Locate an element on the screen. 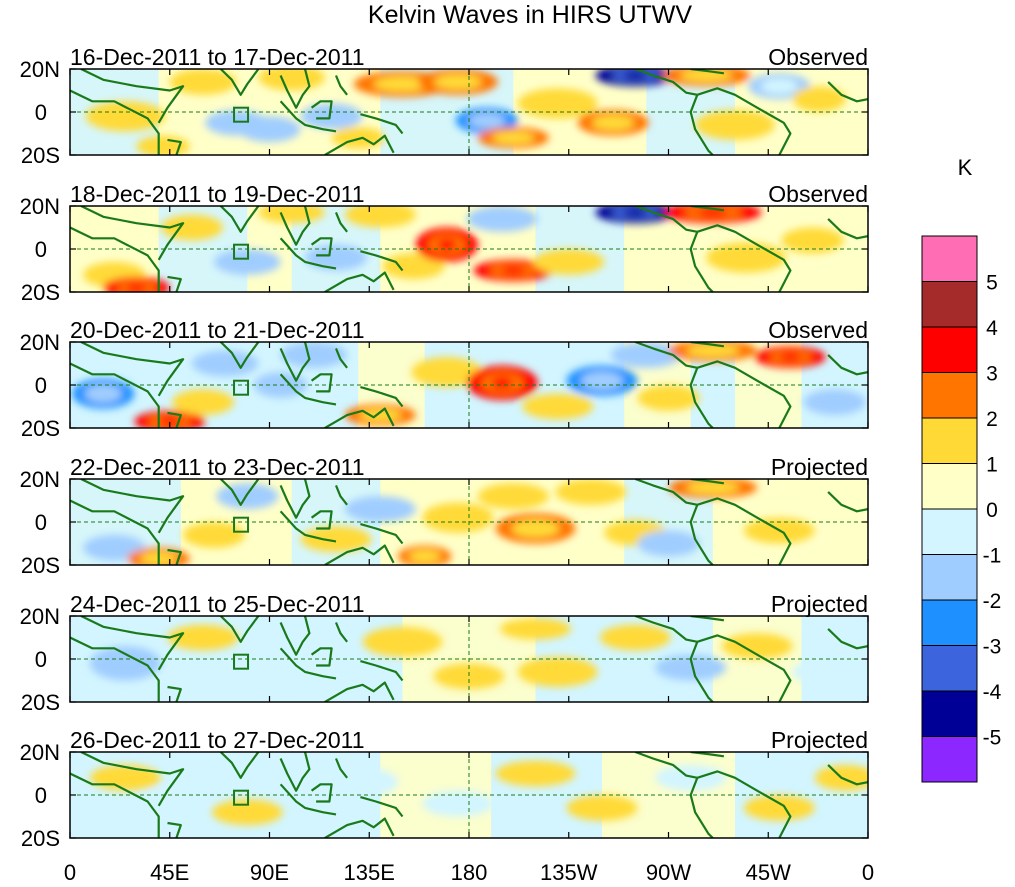 The width and height of the screenshot is (1015, 887). colorbar-label: 1 is located at coordinates (992, 465).